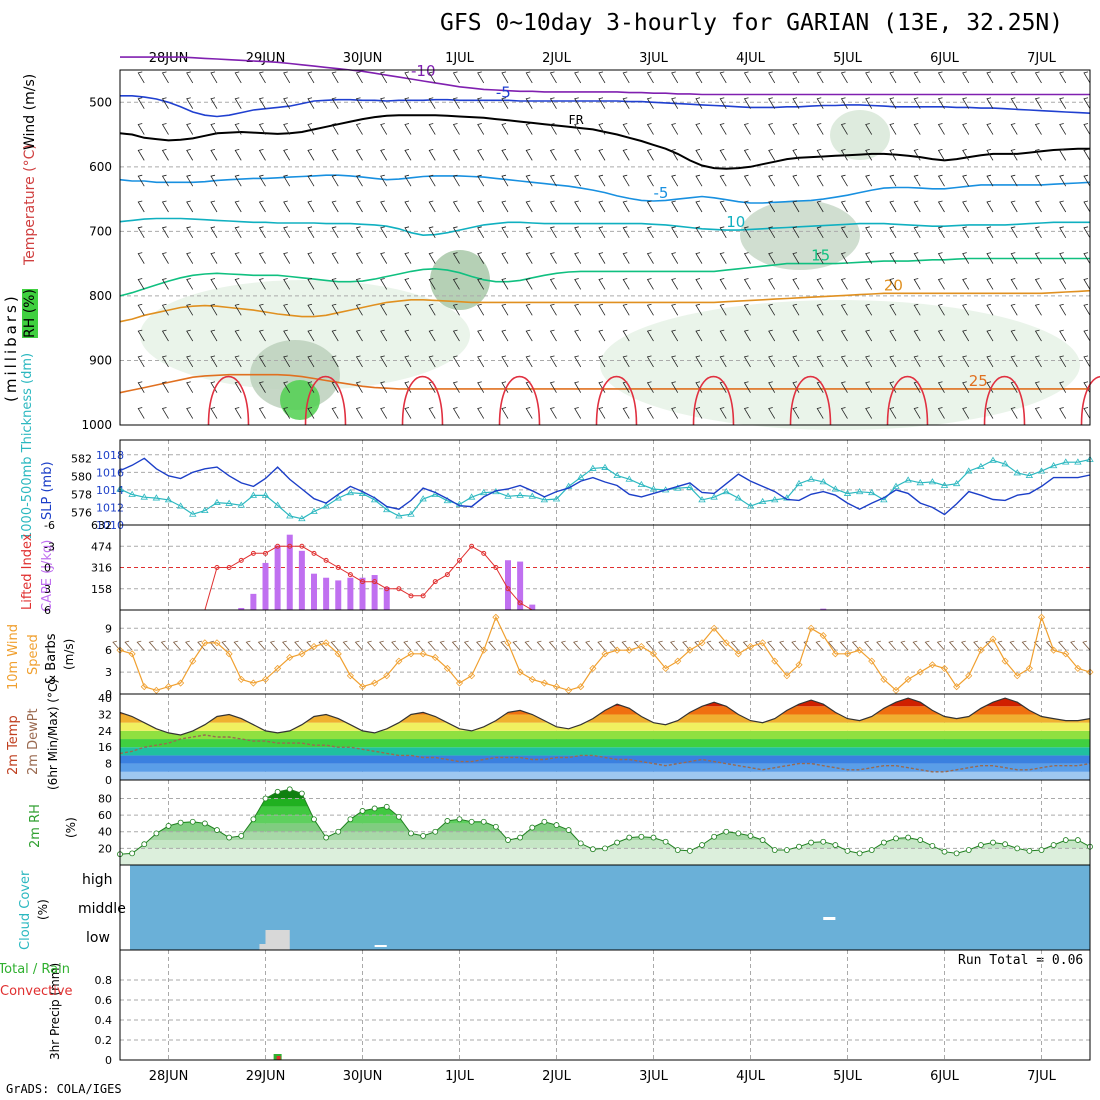 This screenshot has height=1100, width=1100. What do you see at coordinates (751, 58) in the screenshot?
I see `date-label-top: 4JUL` at bounding box center [751, 58].